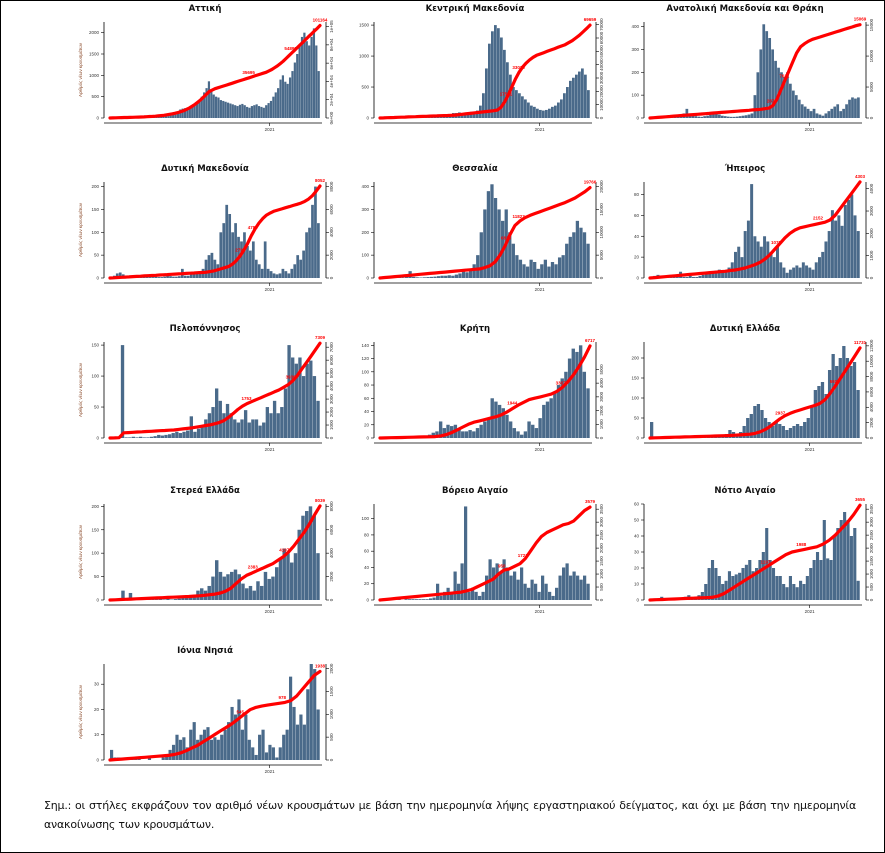 The height and width of the screenshot is (853, 885). I want to click on right-tick-label: 20000, so click(601, 186).